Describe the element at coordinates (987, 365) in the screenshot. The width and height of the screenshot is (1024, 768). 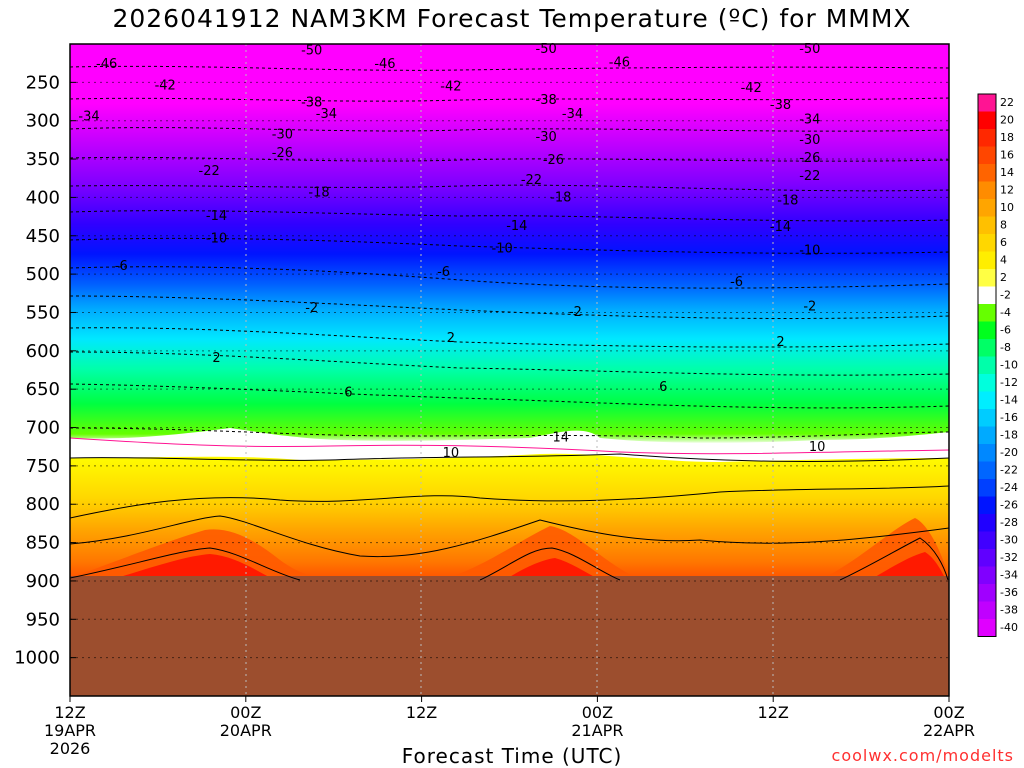
I see `colorbar-frame` at that location.